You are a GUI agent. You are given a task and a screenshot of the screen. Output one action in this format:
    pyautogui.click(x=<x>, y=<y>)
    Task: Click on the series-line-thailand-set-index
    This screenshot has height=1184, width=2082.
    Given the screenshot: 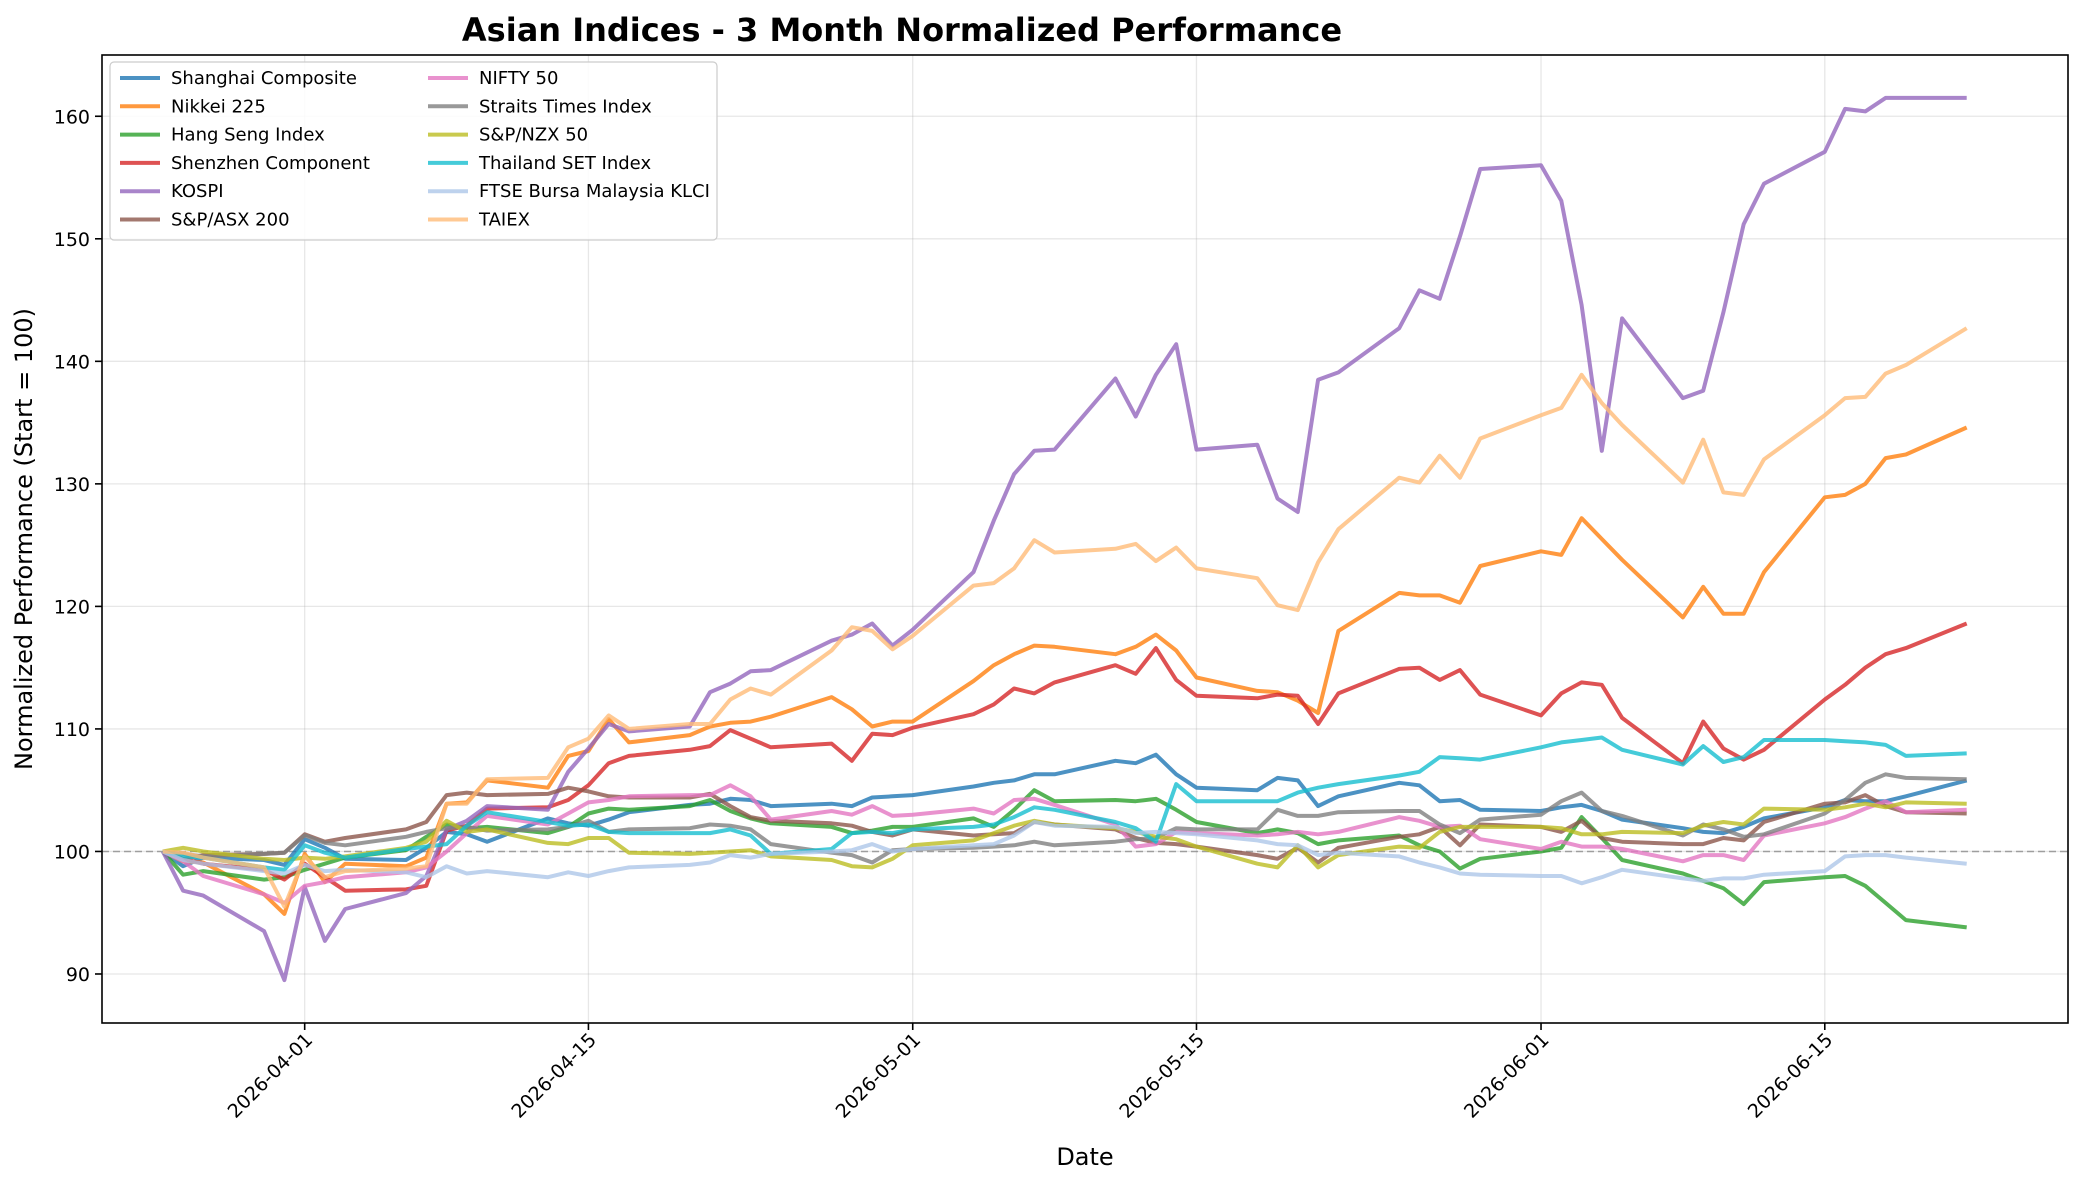 What is the action you would take?
    pyautogui.click(x=1064, y=803)
    